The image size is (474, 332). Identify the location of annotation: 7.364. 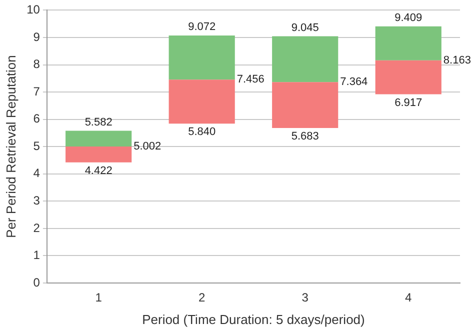
(354, 82).